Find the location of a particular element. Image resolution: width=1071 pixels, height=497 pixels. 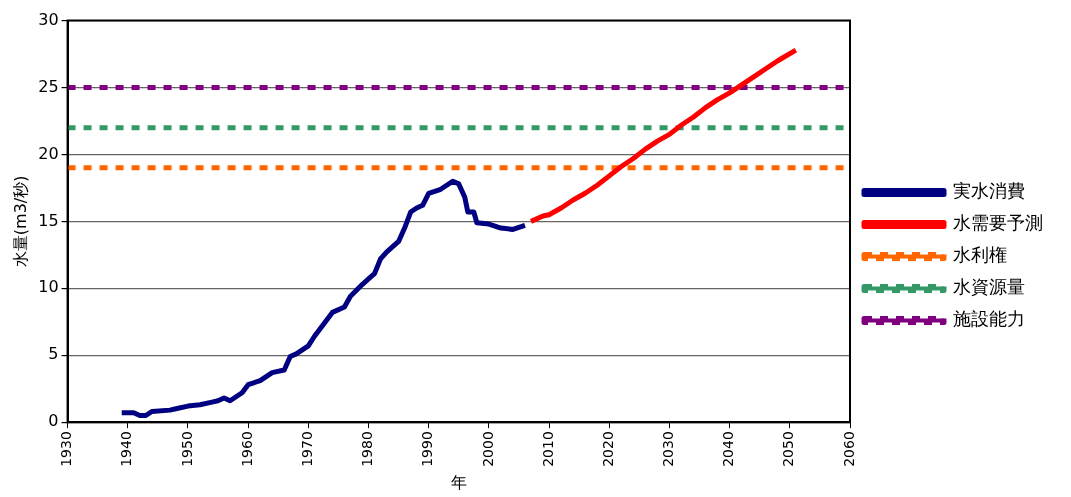

x-tick-label: 2050 is located at coordinates (788, 449).